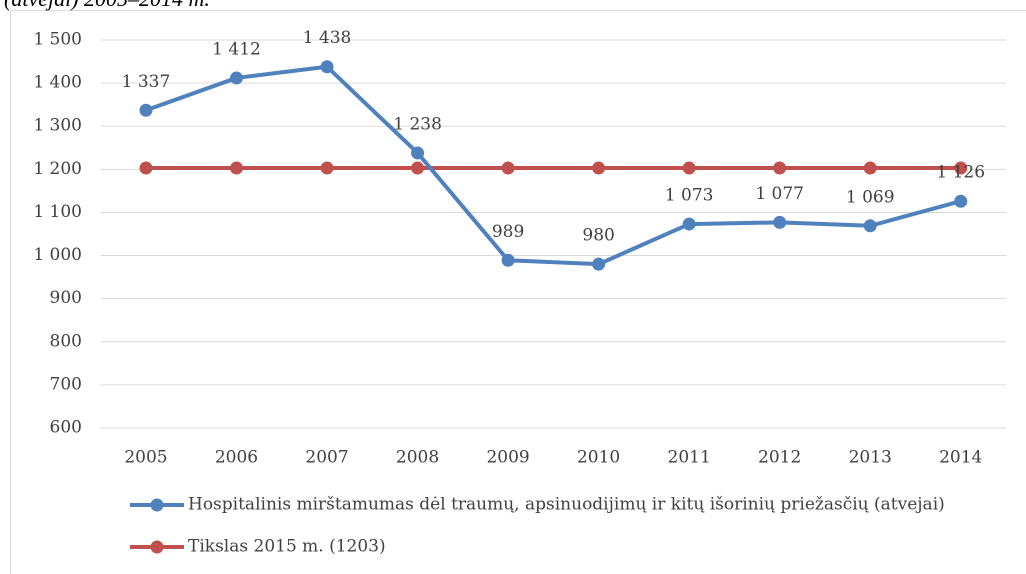 This screenshot has width=1026, height=574. What do you see at coordinates (327, 38) in the screenshot?
I see `data-label: 1 438` at bounding box center [327, 38].